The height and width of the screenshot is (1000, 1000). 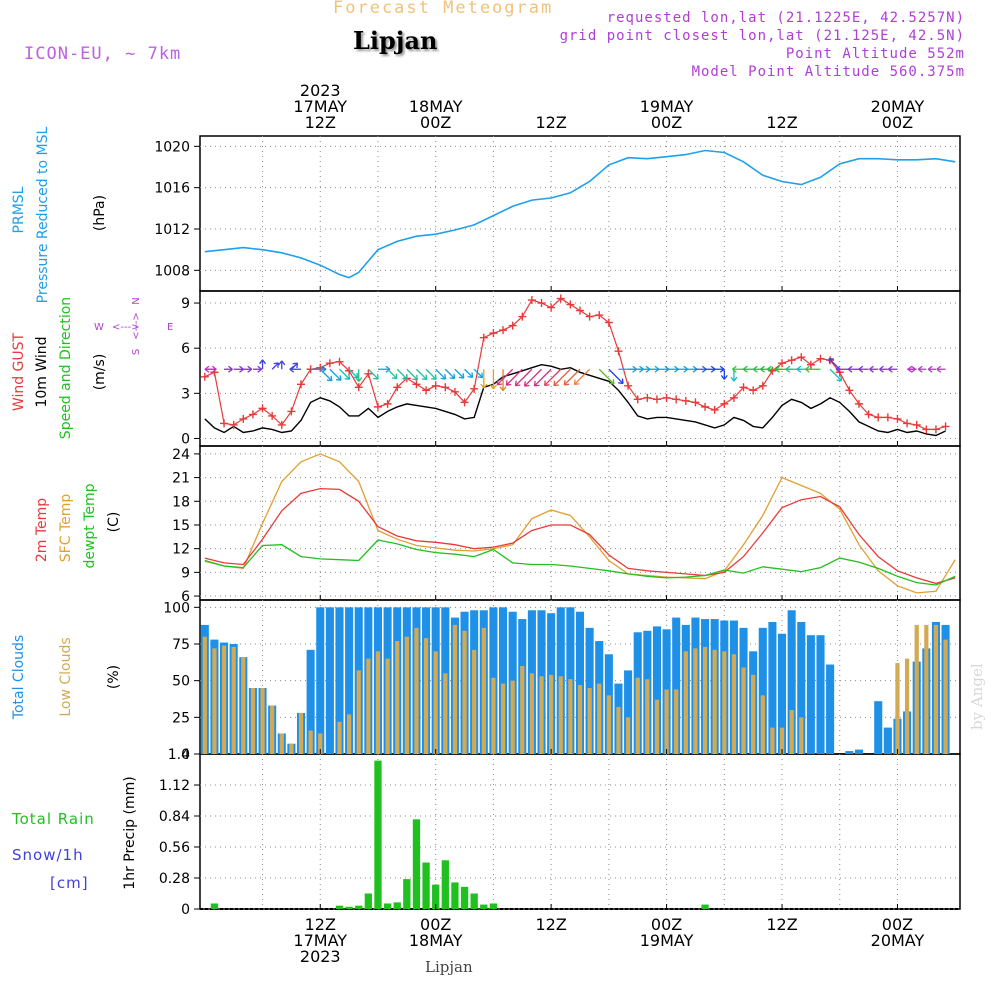 What do you see at coordinates (66, 368) in the screenshot?
I see `wind-dir-label: Speed and Direction` at bounding box center [66, 368].